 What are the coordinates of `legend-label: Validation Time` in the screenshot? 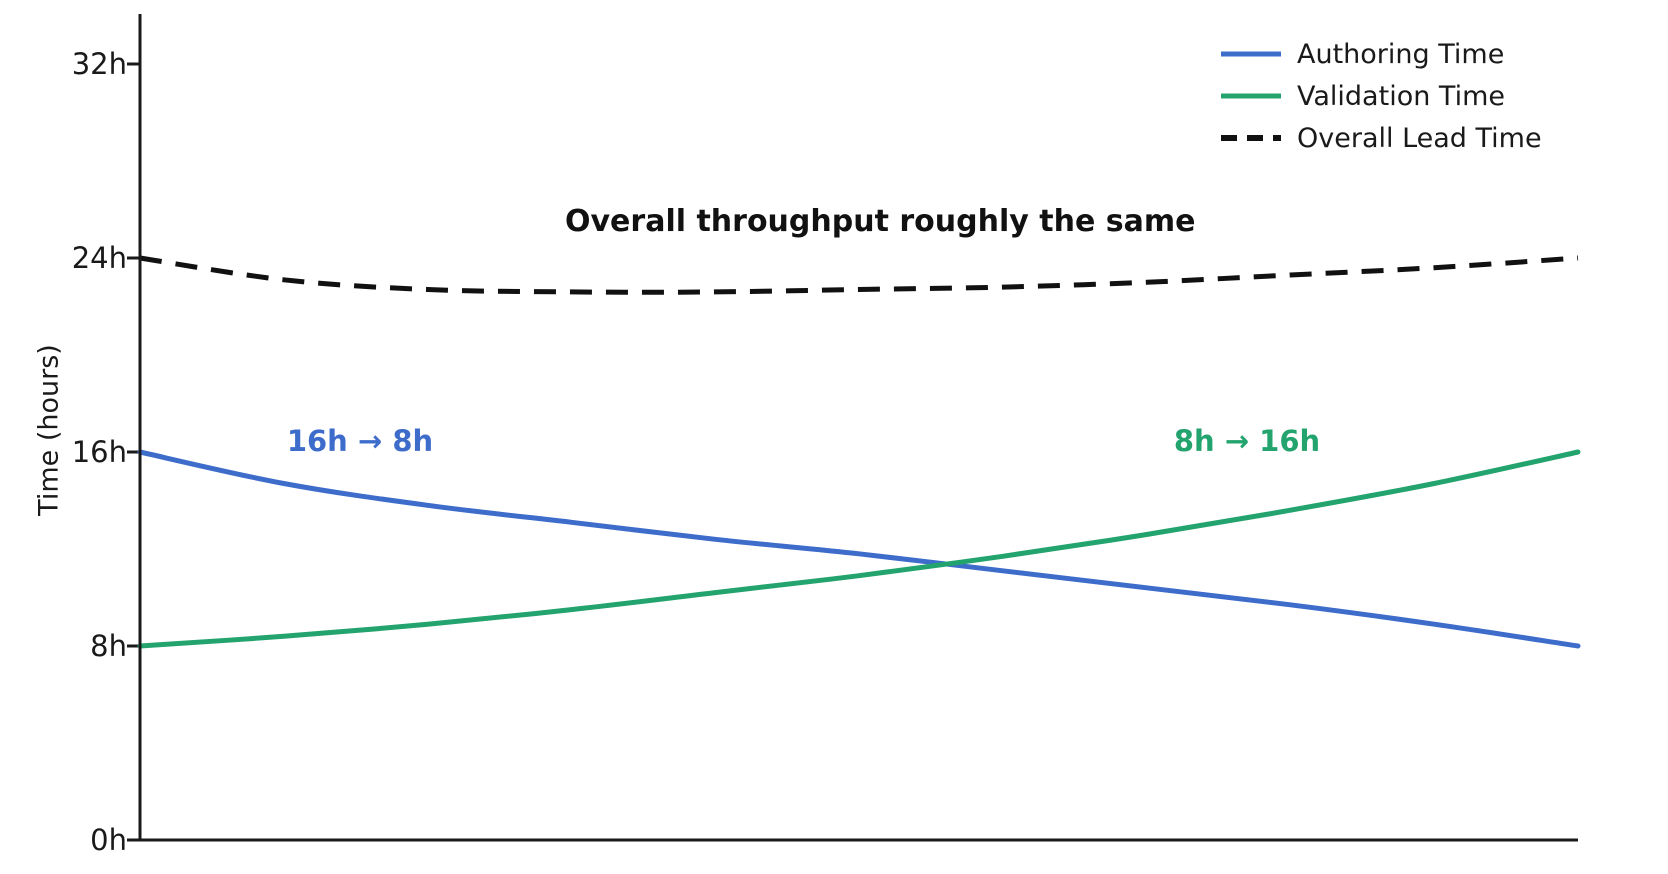 It's located at (1401, 96).